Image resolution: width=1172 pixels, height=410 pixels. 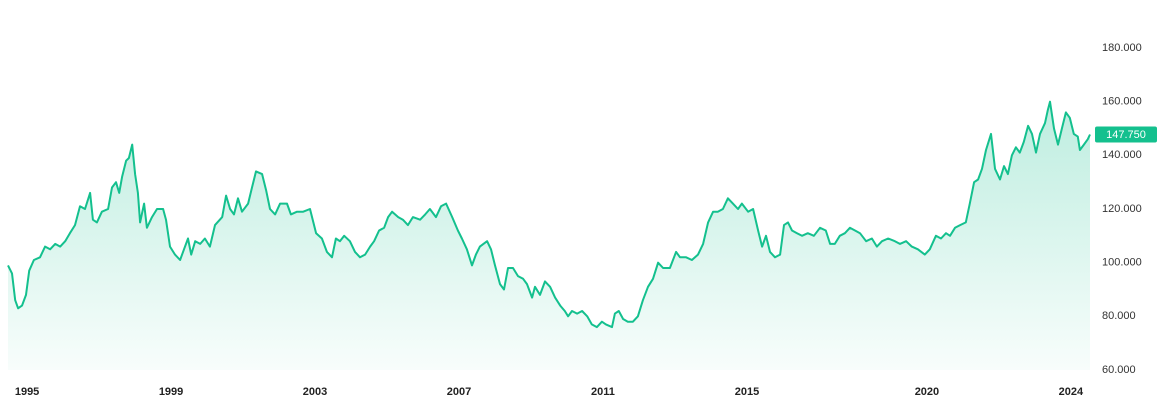 I want to click on x-tick-label: 2011, so click(x=603, y=392).